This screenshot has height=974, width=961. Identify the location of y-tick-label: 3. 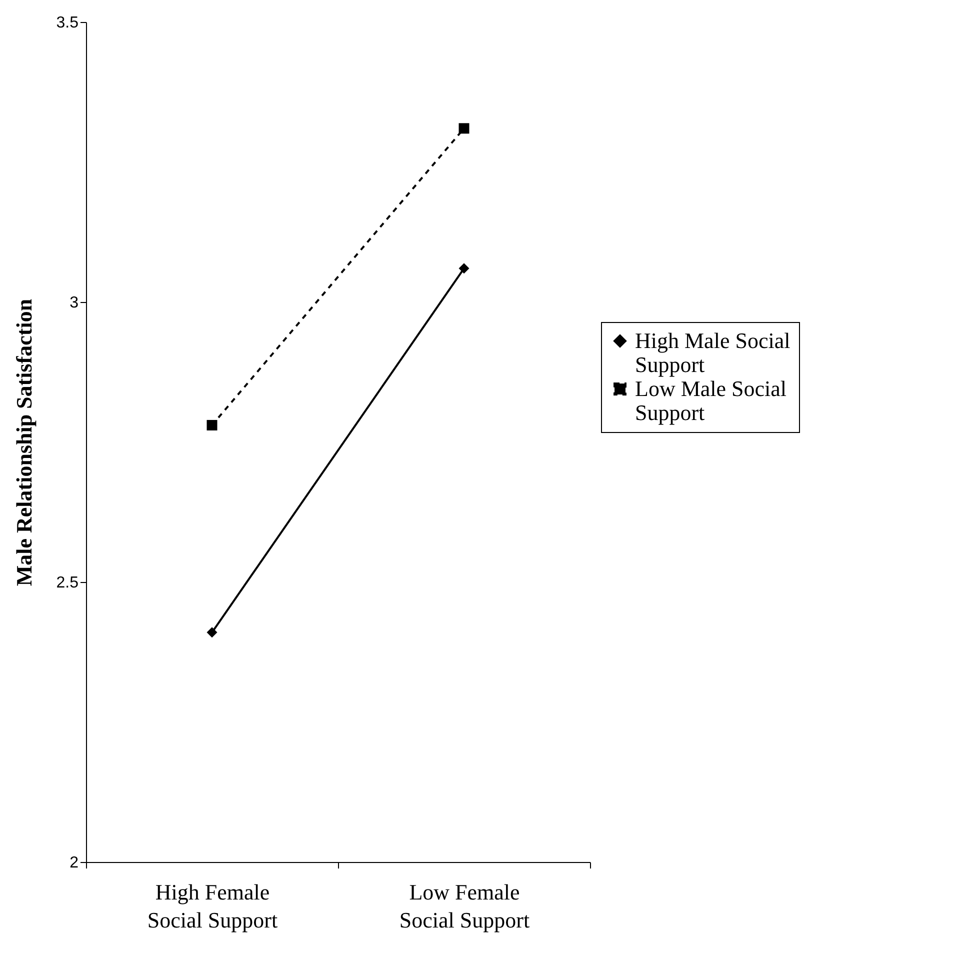
(74, 303).